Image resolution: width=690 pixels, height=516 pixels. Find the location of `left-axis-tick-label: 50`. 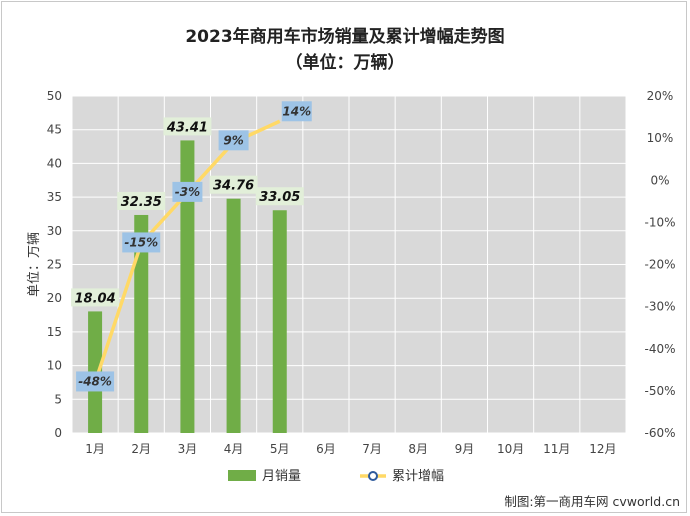

left-axis-tick-label: 50 is located at coordinates (54, 96).